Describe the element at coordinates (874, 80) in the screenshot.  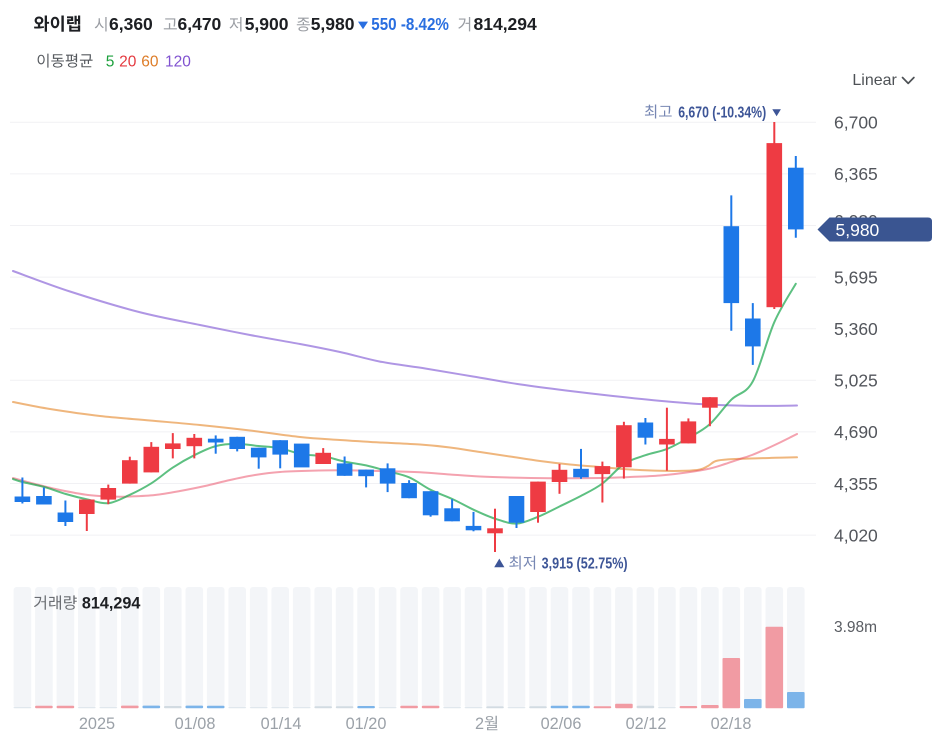
I see `svg-text: Linear` at that location.